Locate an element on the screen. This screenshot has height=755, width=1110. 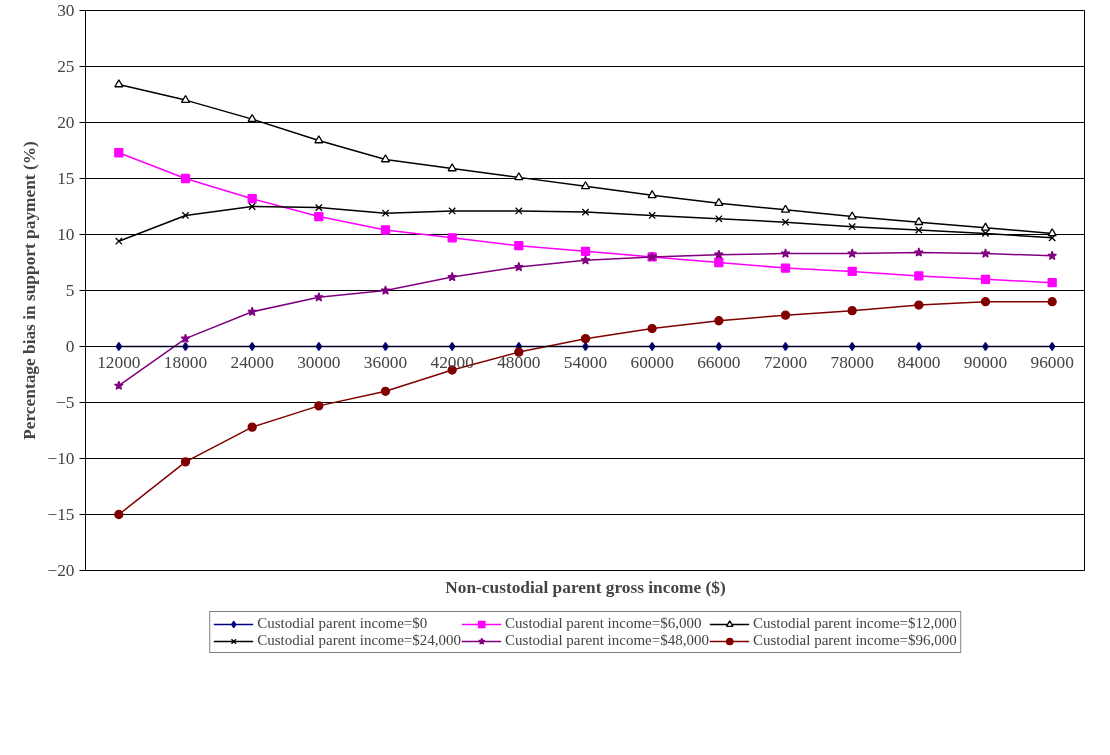
y-tick-label: 15 is located at coordinates (66, 178).